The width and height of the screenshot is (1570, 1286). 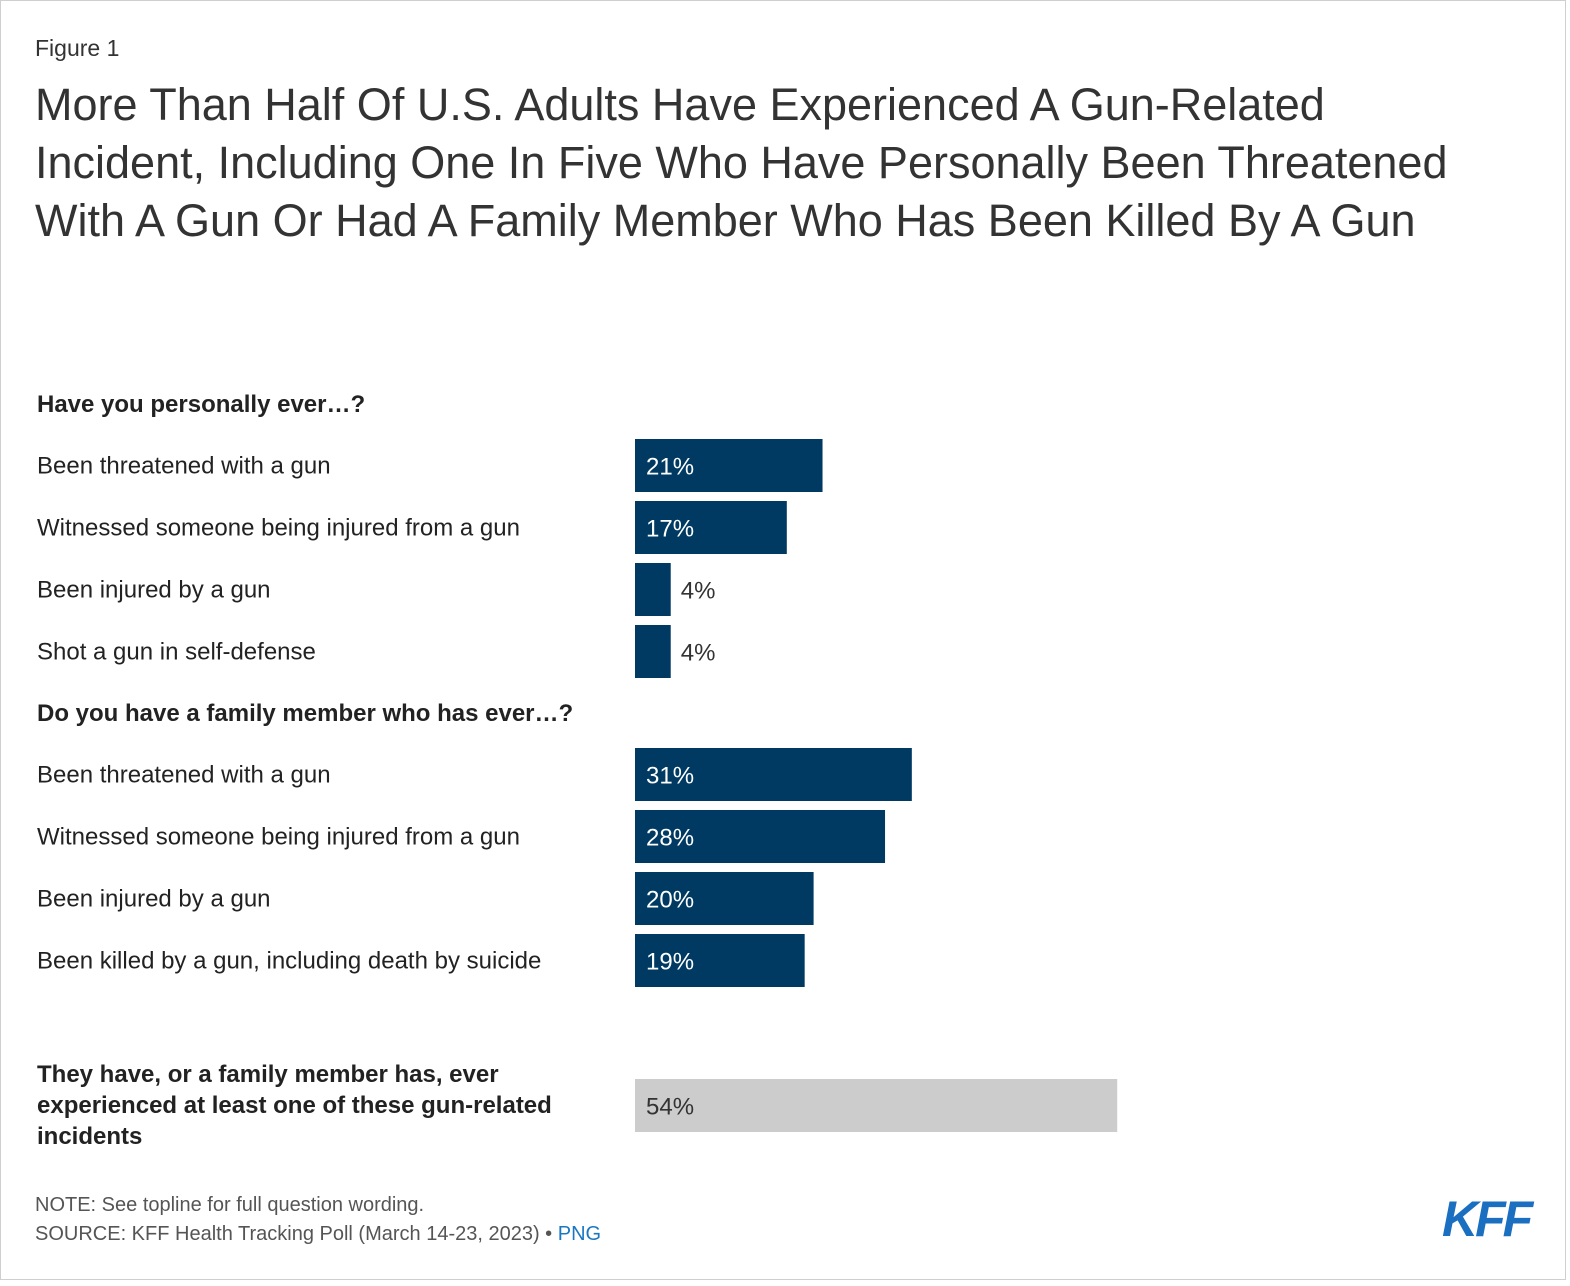 What do you see at coordinates (176, 652) in the screenshot?
I see `category-label: Shot a gun in self-defense` at bounding box center [176, 652].